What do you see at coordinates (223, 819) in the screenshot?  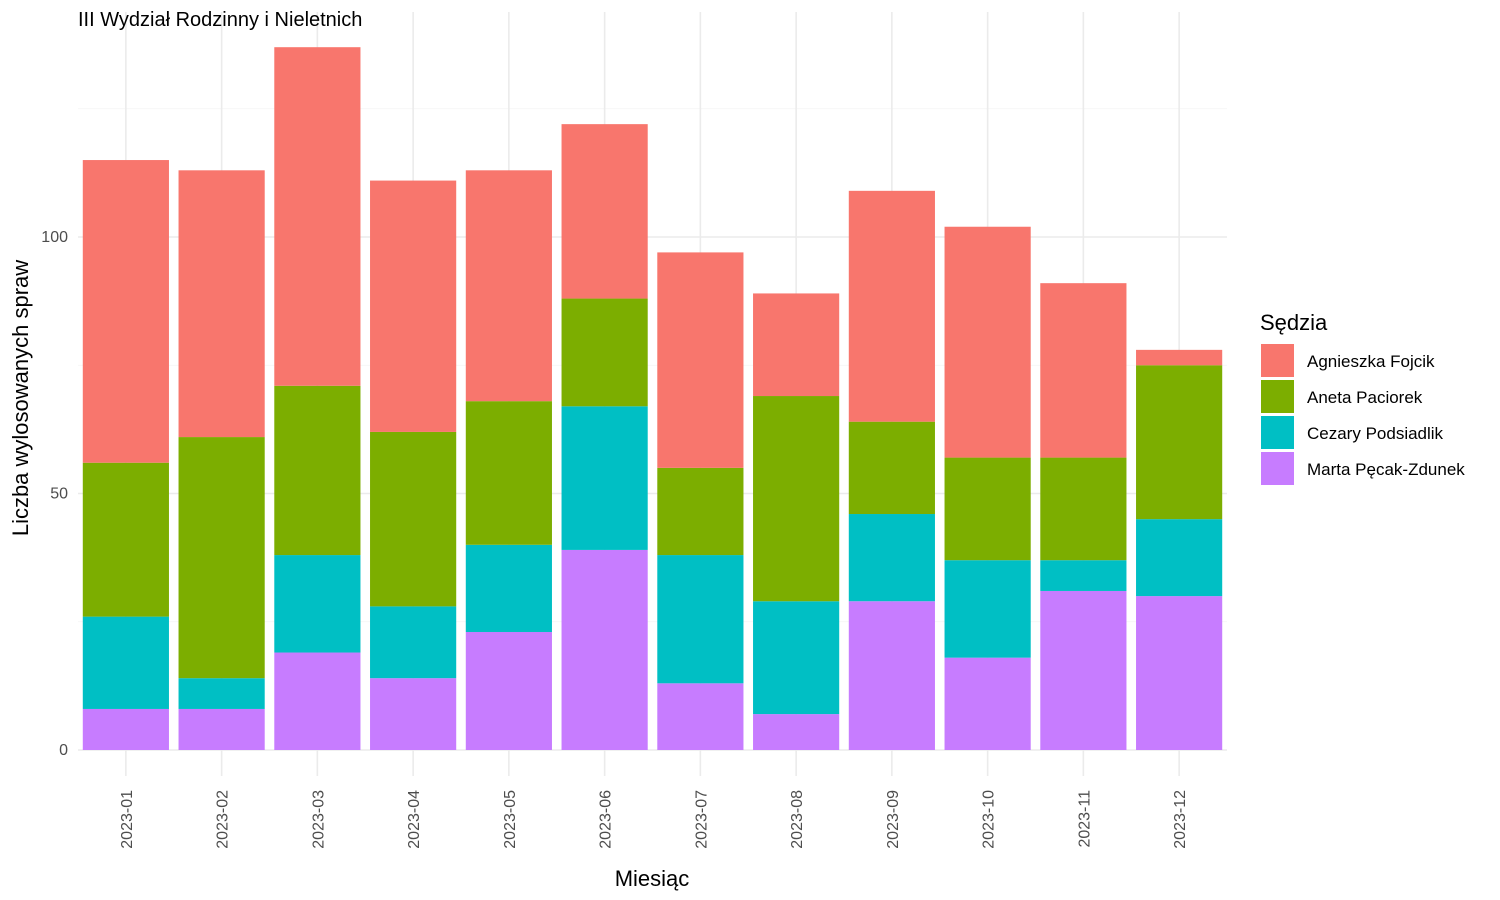 I see `x-tick-label: 2023-02` at bounding box center [223, 819].